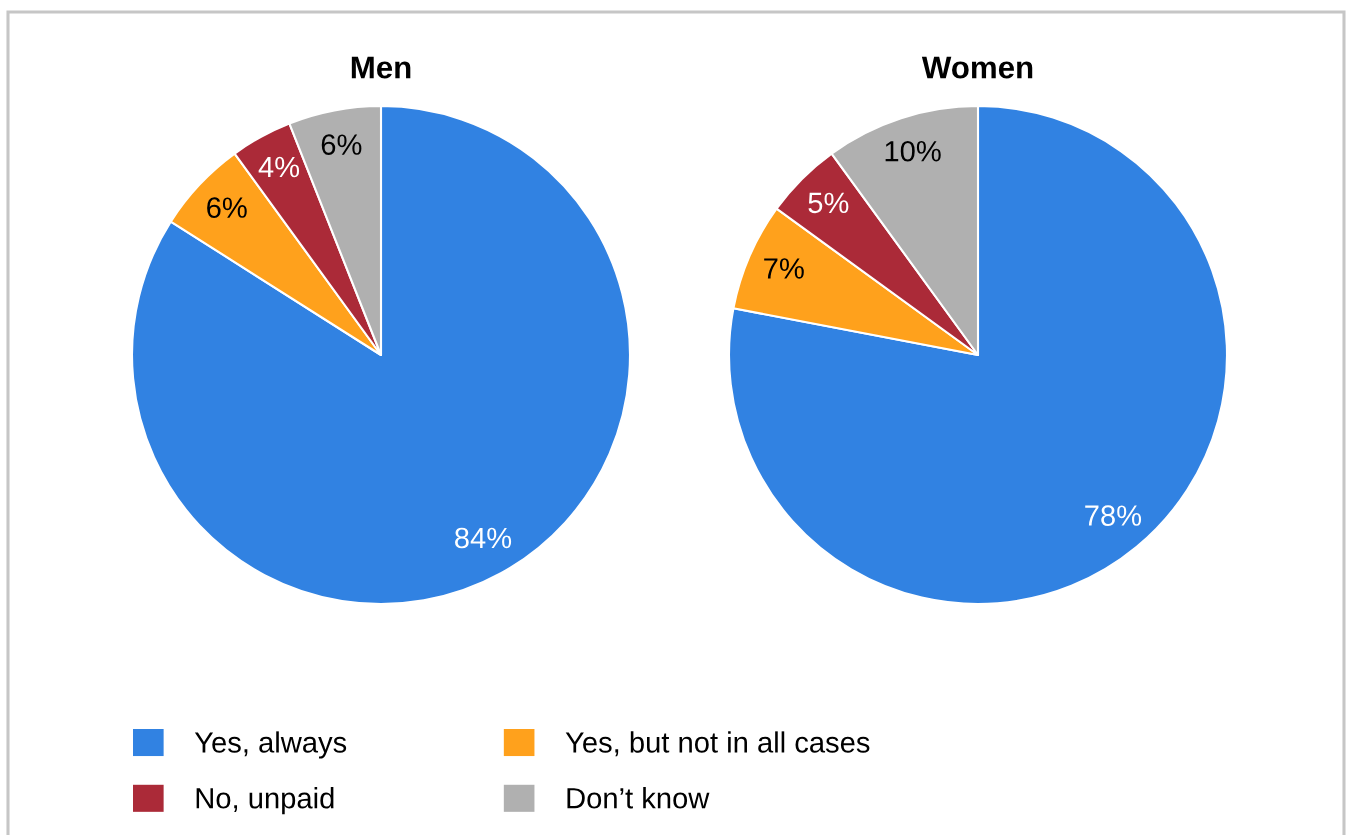 The width and height of the screenshot is (1346, 835). I want to click on data-label: 5%, so click(828, 203).